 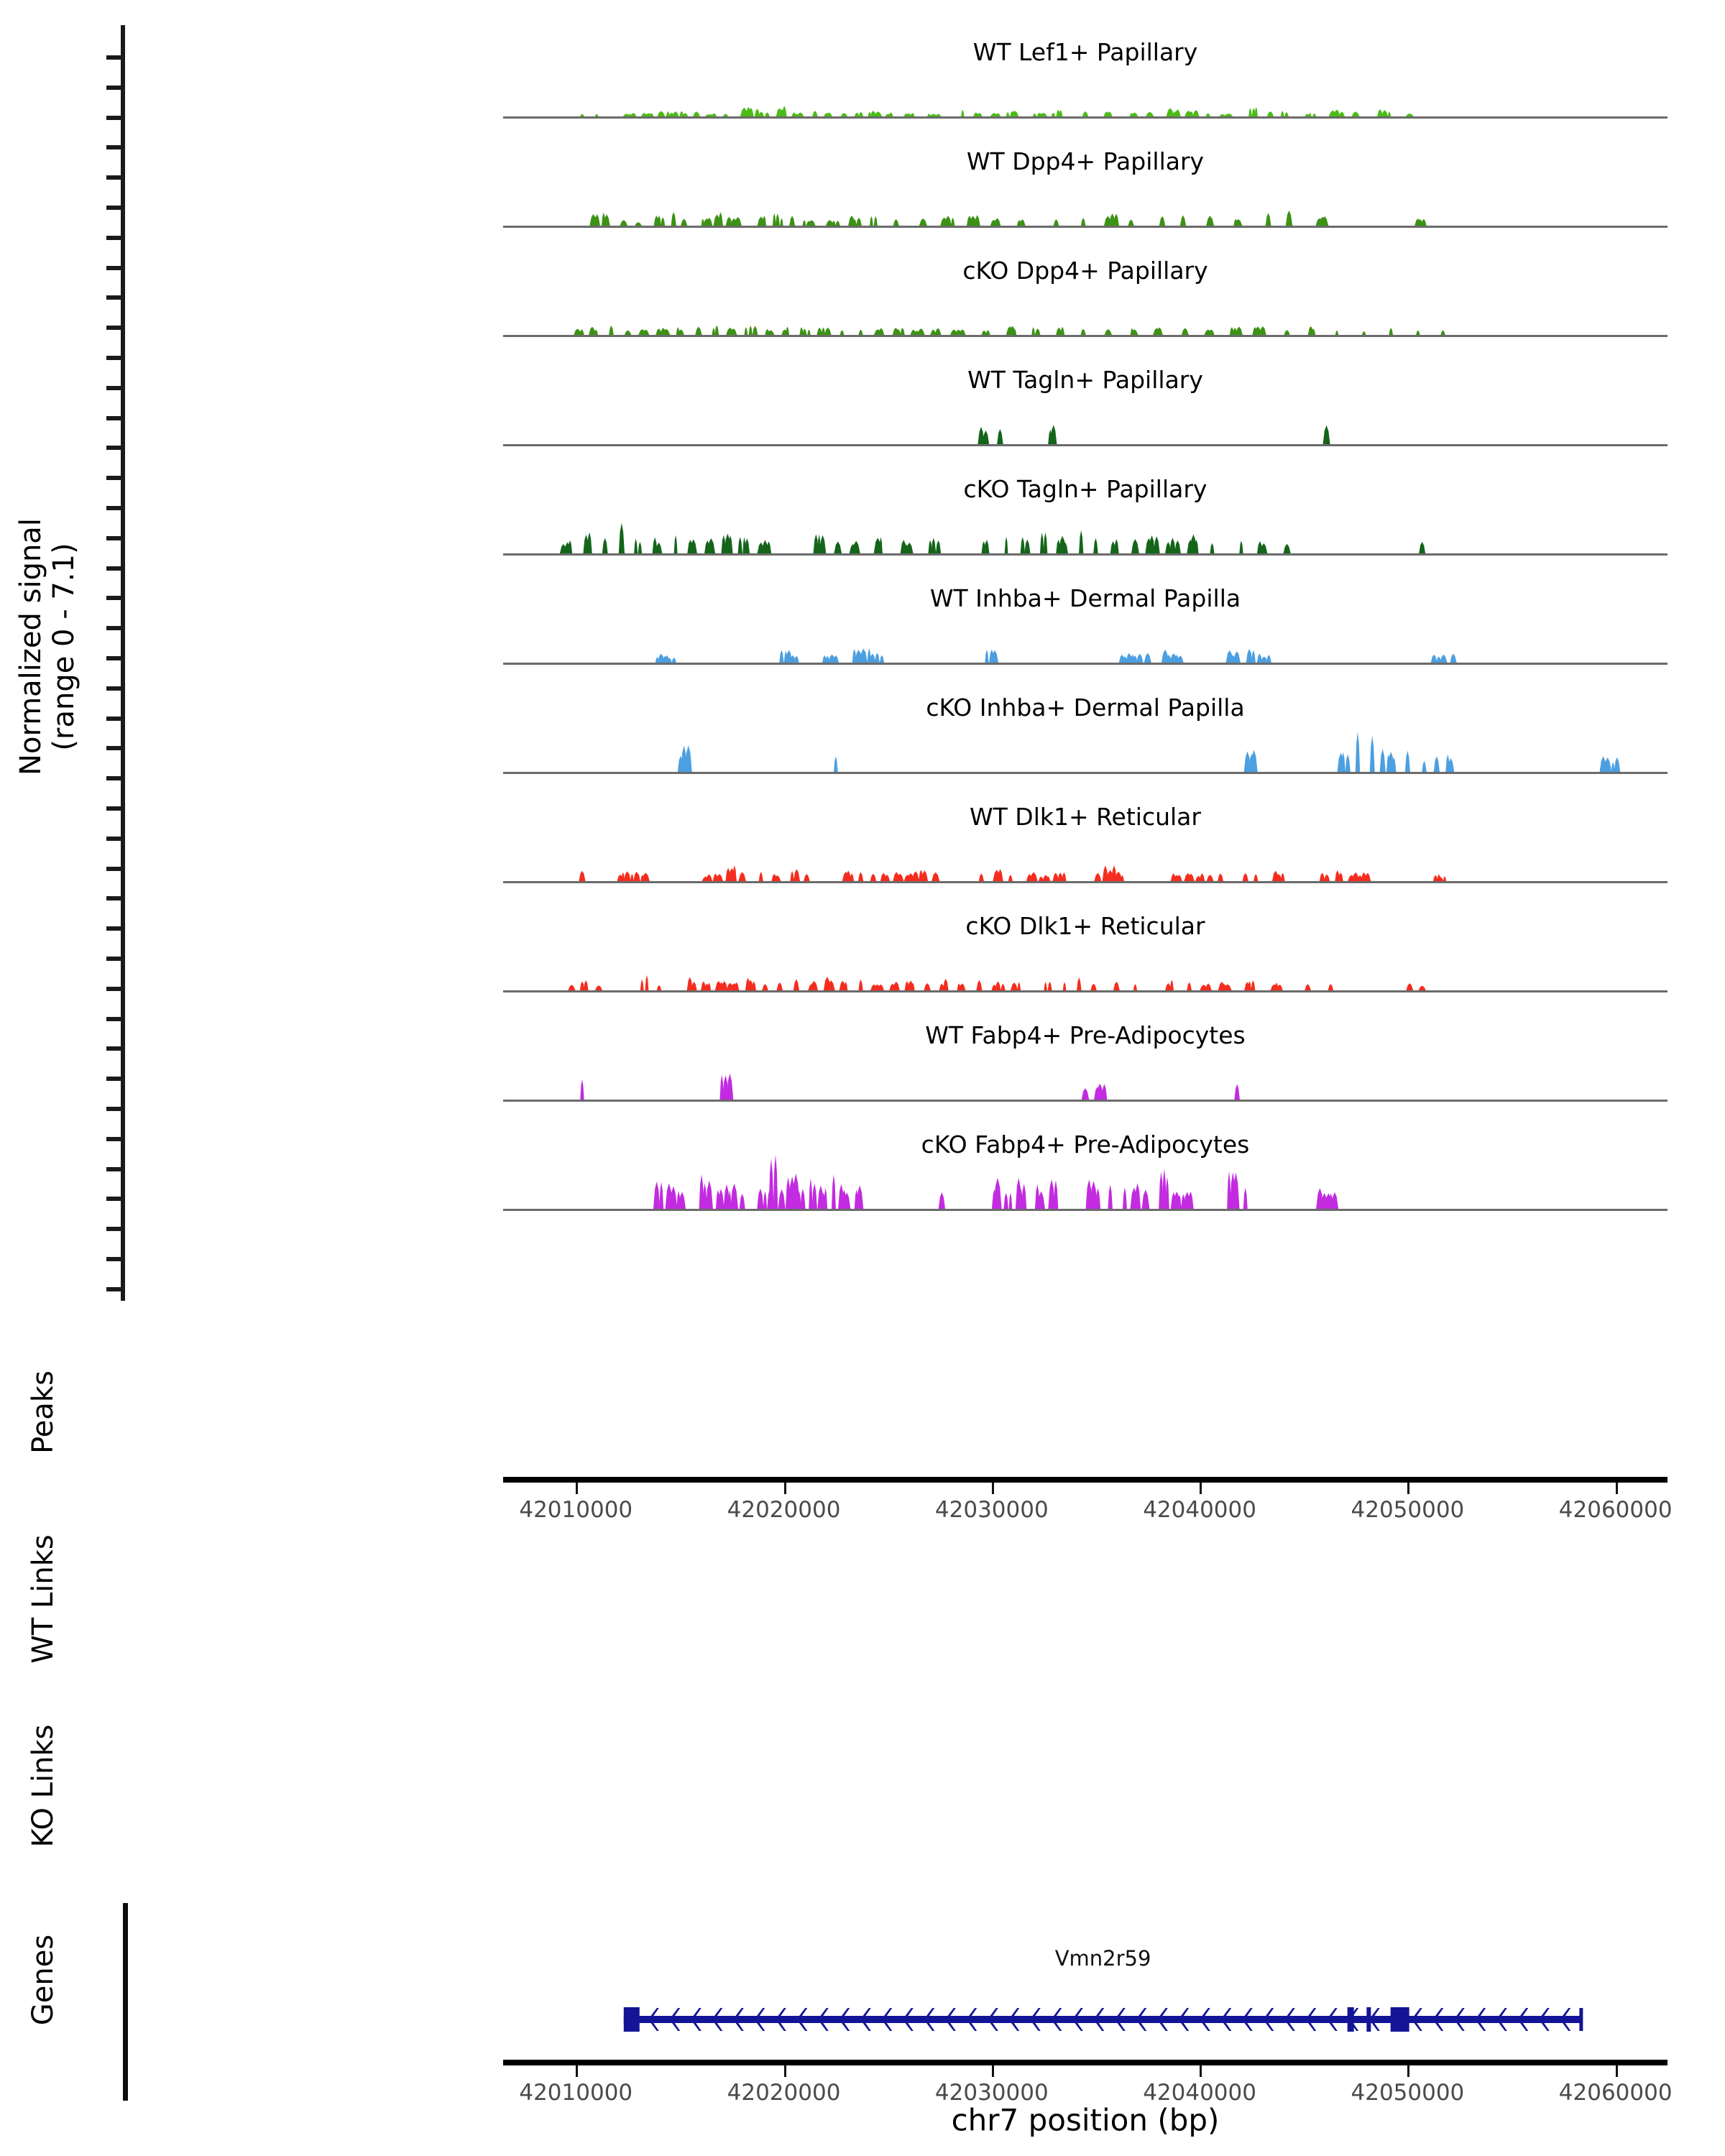 I want to click on x-axis-tick-label: 42010000, so click(x=576, y=2093).